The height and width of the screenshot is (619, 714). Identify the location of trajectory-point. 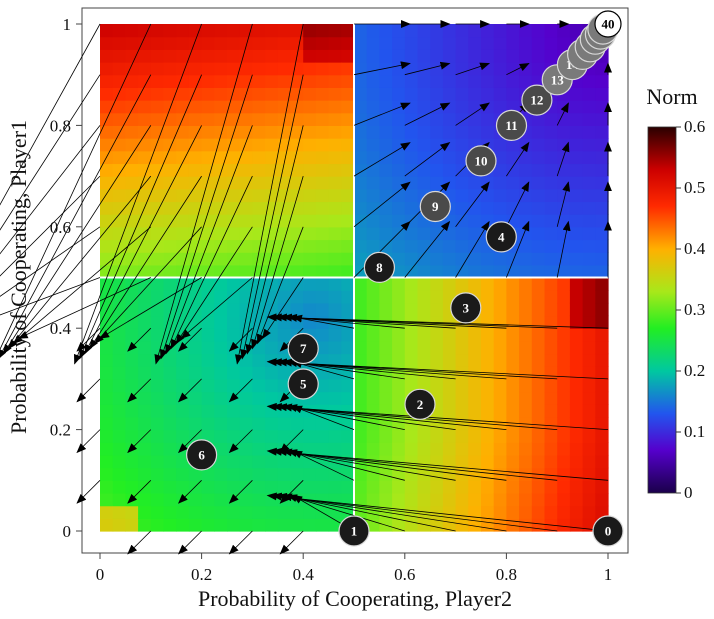
(303, 384).